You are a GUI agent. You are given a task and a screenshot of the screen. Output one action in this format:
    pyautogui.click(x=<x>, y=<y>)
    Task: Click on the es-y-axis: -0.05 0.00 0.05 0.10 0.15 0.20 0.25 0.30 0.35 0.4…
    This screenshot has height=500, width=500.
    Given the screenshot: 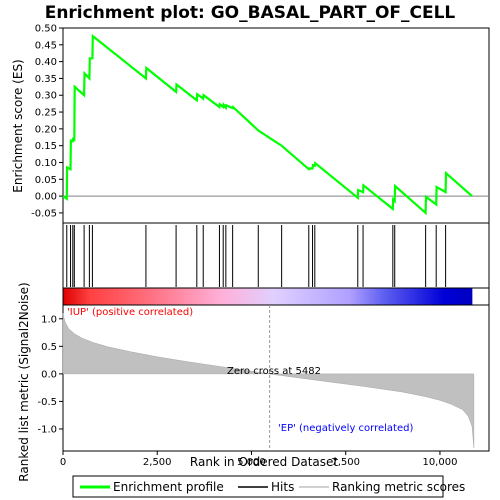 What is the action you would take?
    pyautogui.click(x=47, y=121)
    